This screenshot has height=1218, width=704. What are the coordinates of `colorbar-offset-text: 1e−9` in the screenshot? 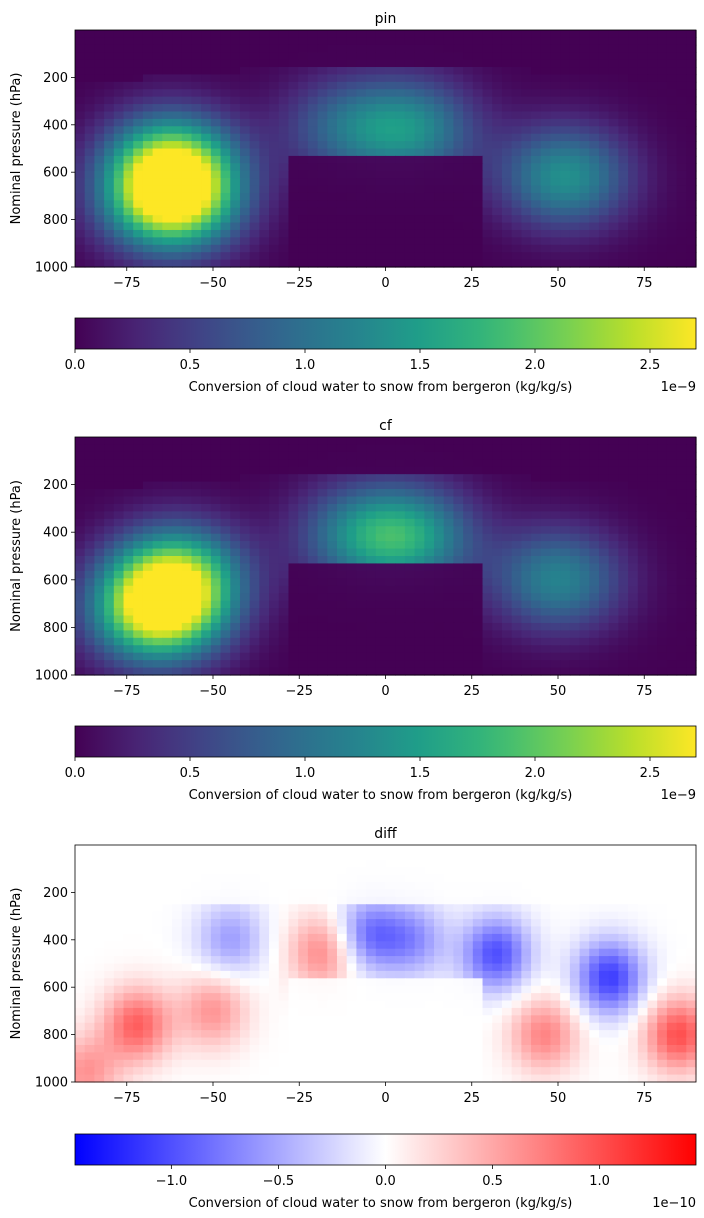 It's located at (678, 387).